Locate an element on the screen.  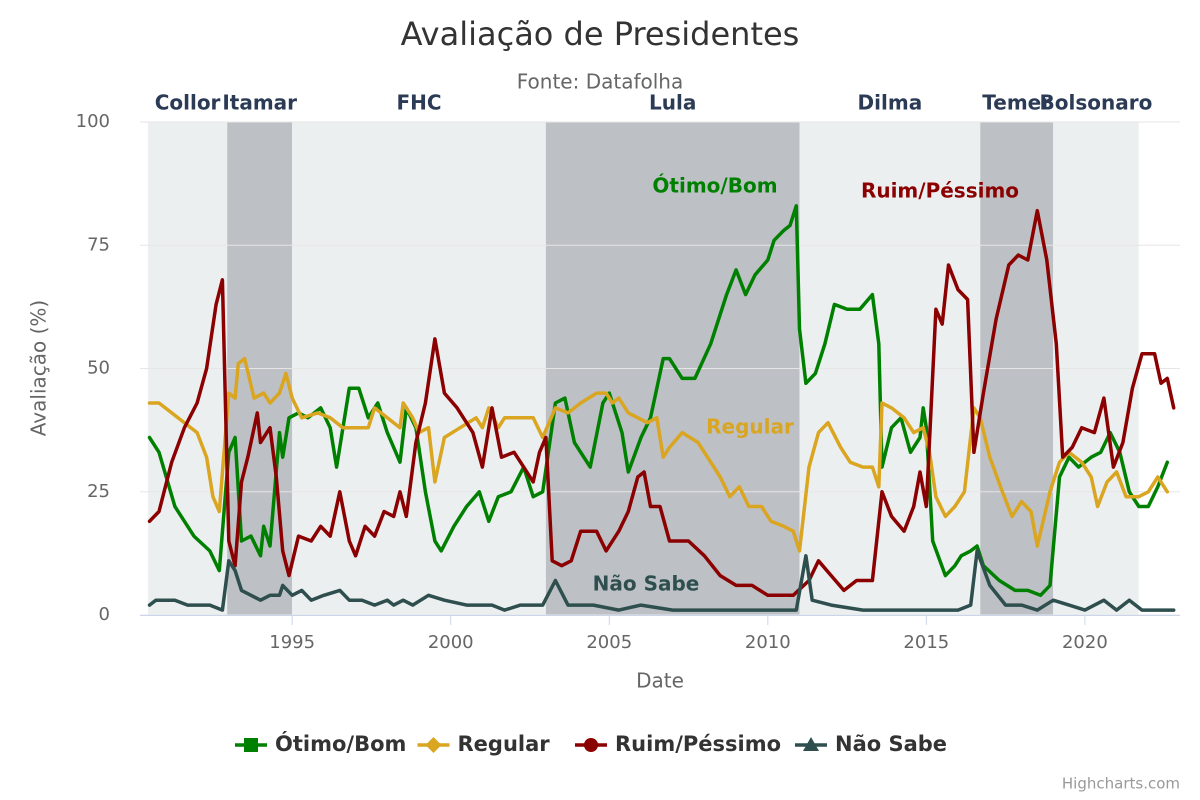
y-tick-label: 100 is located at coordinates (93, 121).